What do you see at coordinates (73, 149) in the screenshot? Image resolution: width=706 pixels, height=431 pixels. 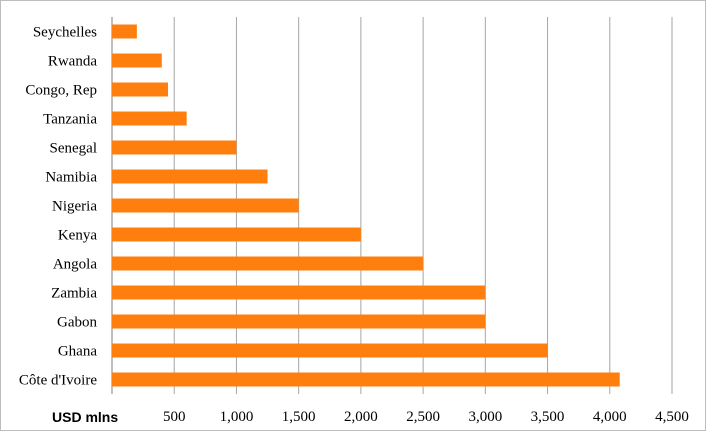 I see `category-label: Senegal` at bounding box center [73, 149].